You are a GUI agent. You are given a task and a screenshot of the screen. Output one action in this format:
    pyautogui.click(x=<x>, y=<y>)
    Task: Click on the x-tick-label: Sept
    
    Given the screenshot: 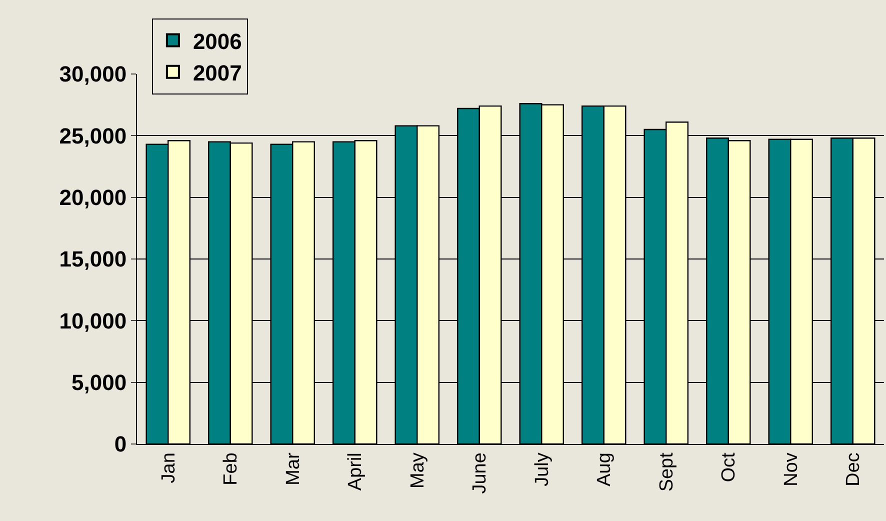 What is the action you would take?
    pyautogui.click(x=667, y=472)
    